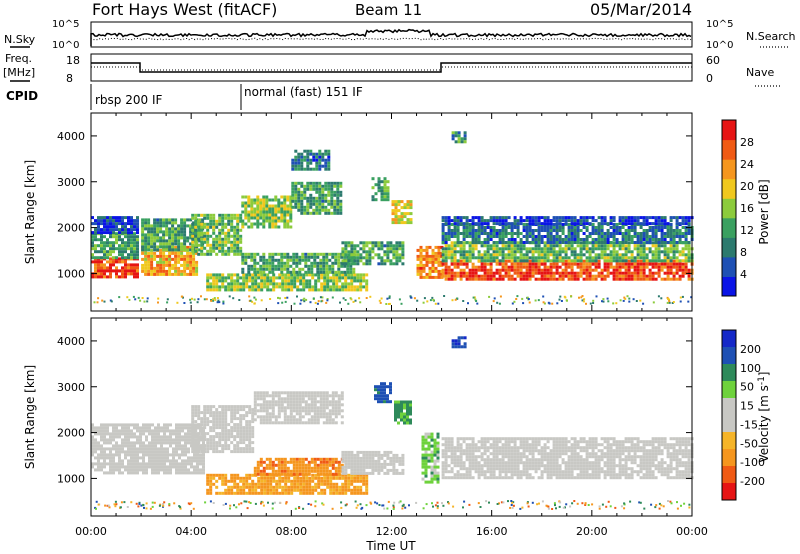 The height and width of the screenshot is (554, 800). Describe the element at coordinates (20, 39) in the screenshot. I see `nsky-label: N.Sky` at that location.